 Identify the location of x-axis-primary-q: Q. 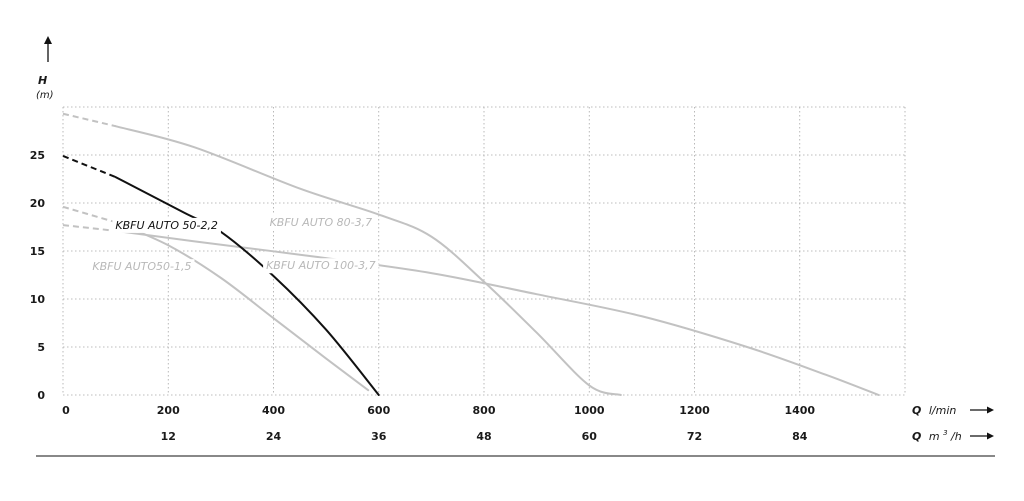
(916, 410).